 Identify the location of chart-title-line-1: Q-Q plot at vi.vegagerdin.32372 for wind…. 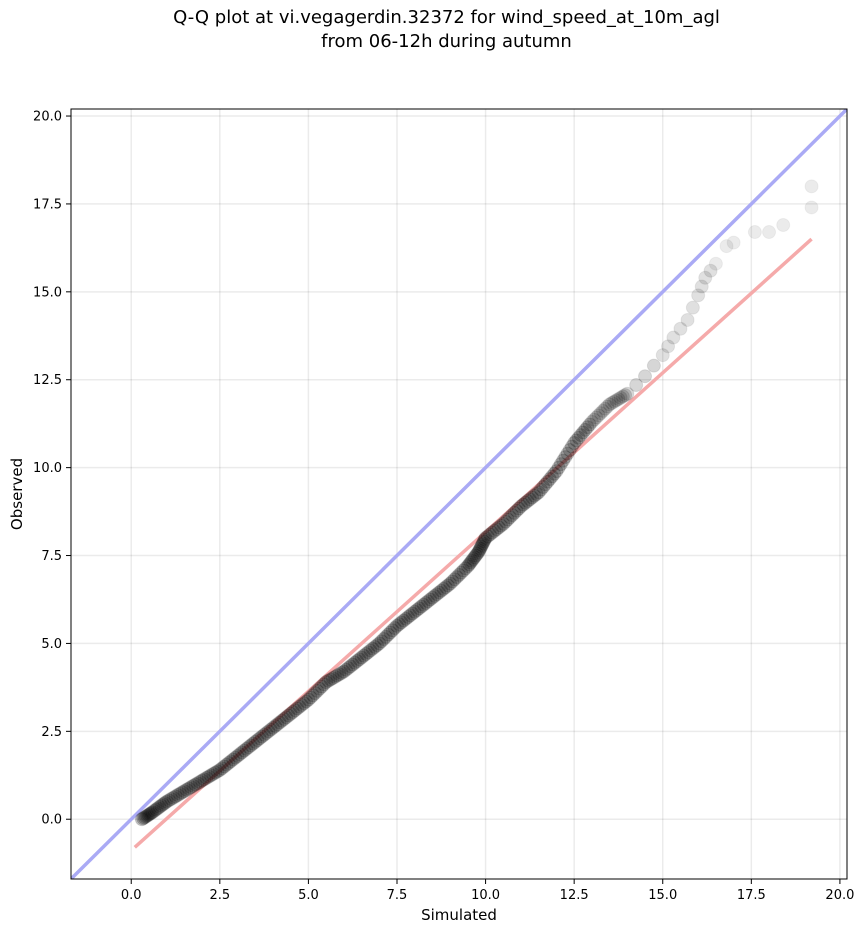
(446, 17).